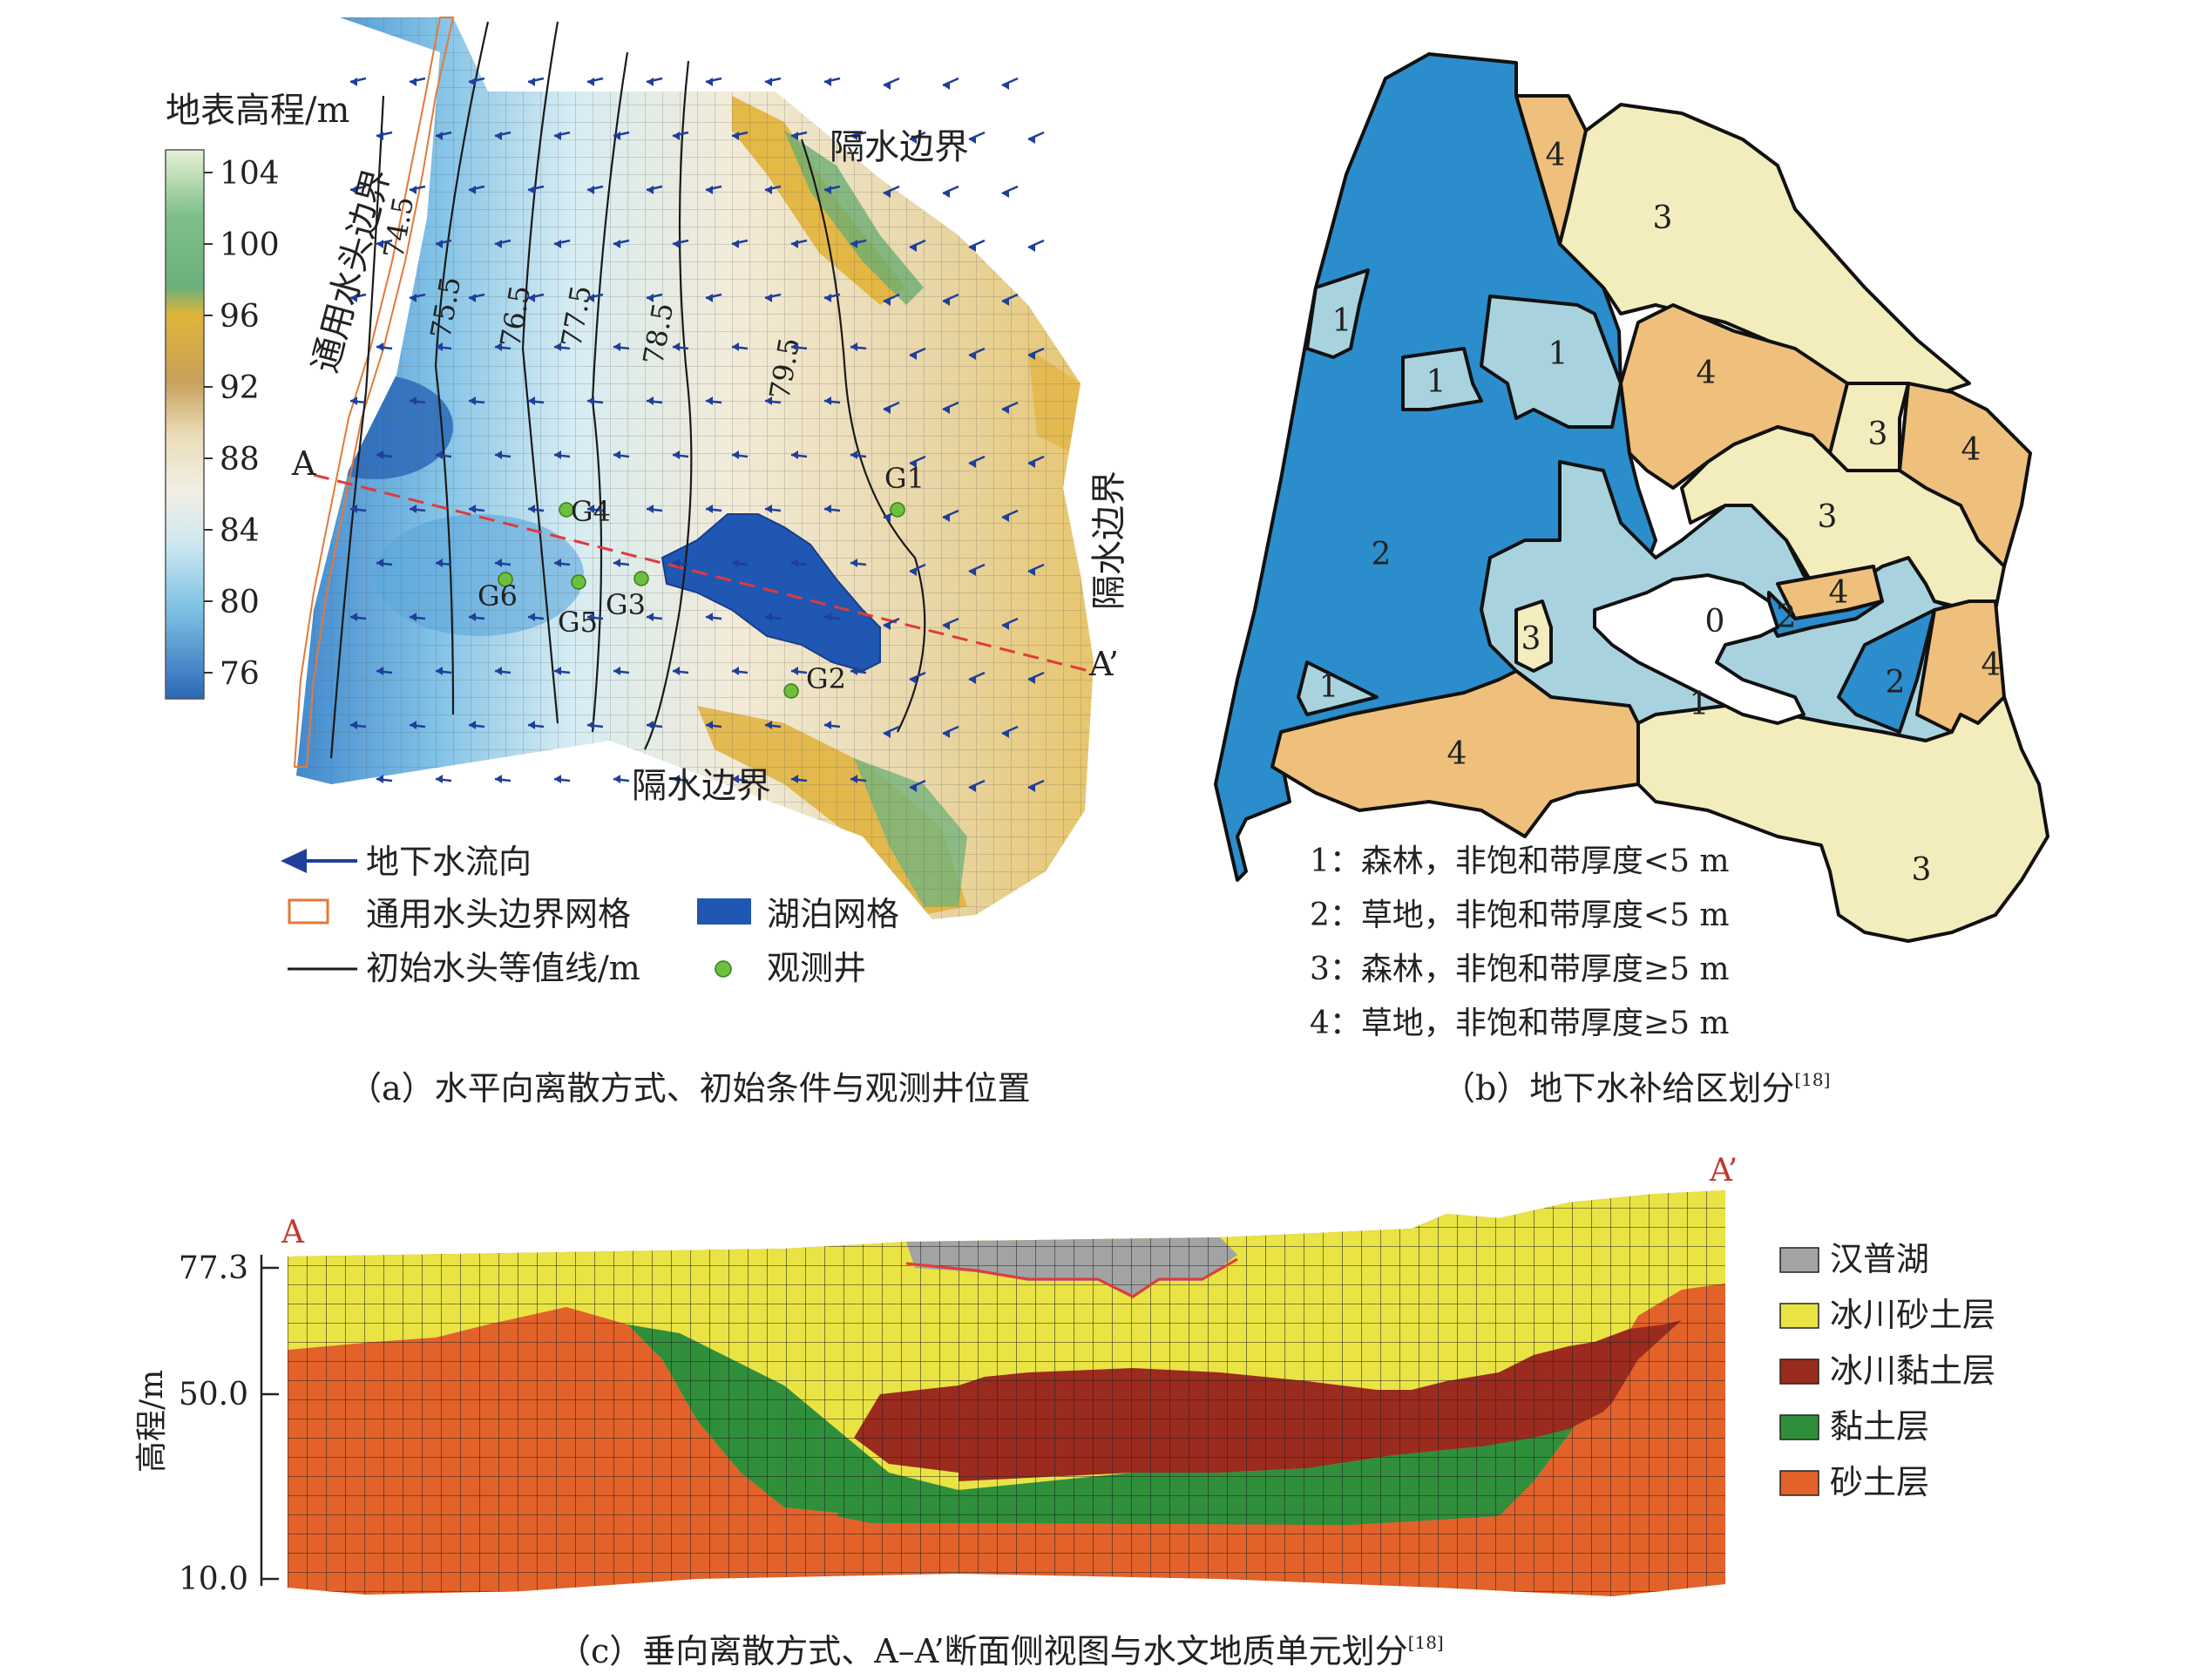 This screenshot has width=2195, height=1680. I want to click on well-icon, so click(723, 969).